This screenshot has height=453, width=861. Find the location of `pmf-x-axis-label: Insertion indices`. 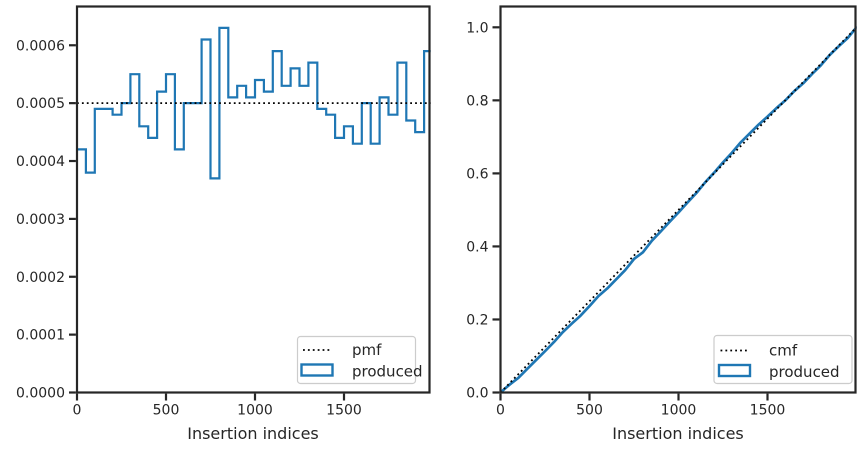

pmf-x-axis-label: Insertion indices is located at coordinates (253, 433).